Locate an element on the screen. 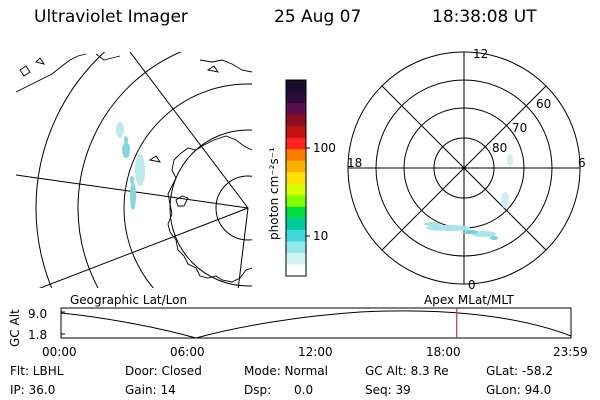 The height and width of the screenshot is (400, 600). status-door: Door: Closed is located at coordinates (163, 371).